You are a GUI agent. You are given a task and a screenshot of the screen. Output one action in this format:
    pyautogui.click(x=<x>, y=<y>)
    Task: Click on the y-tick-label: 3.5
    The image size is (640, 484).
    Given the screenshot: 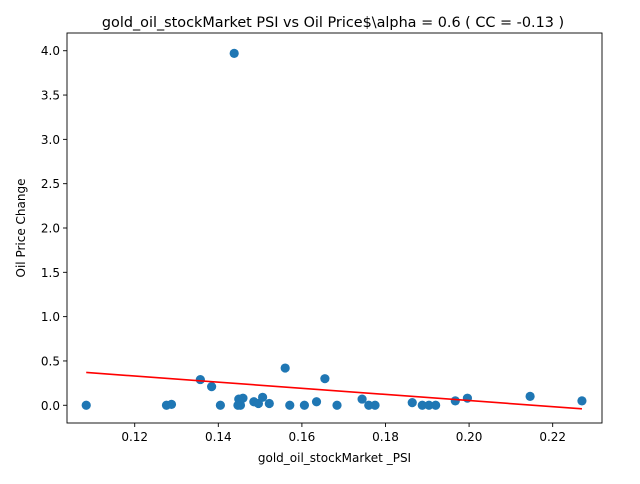 What is the action you would take?
    pyautogui.click(x=50, y=96)
    